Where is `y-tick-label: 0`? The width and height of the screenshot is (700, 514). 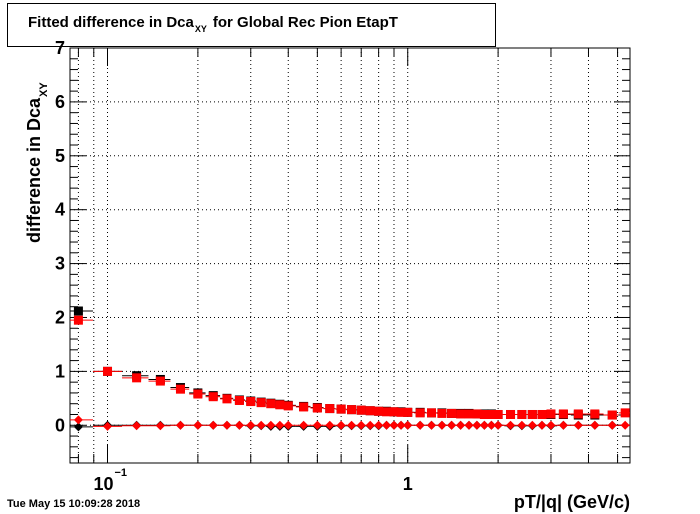 y-tick-label: 0 is located at coordinates (60, 425).